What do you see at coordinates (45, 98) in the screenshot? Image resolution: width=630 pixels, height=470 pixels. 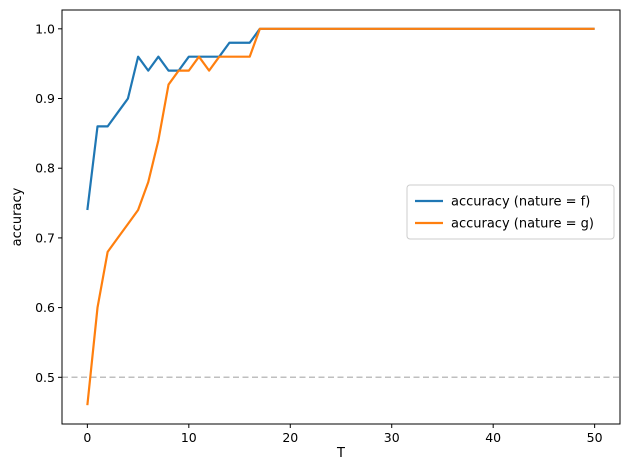 I see `y-tick-label: 0.9` at bounding box center [45, 98].